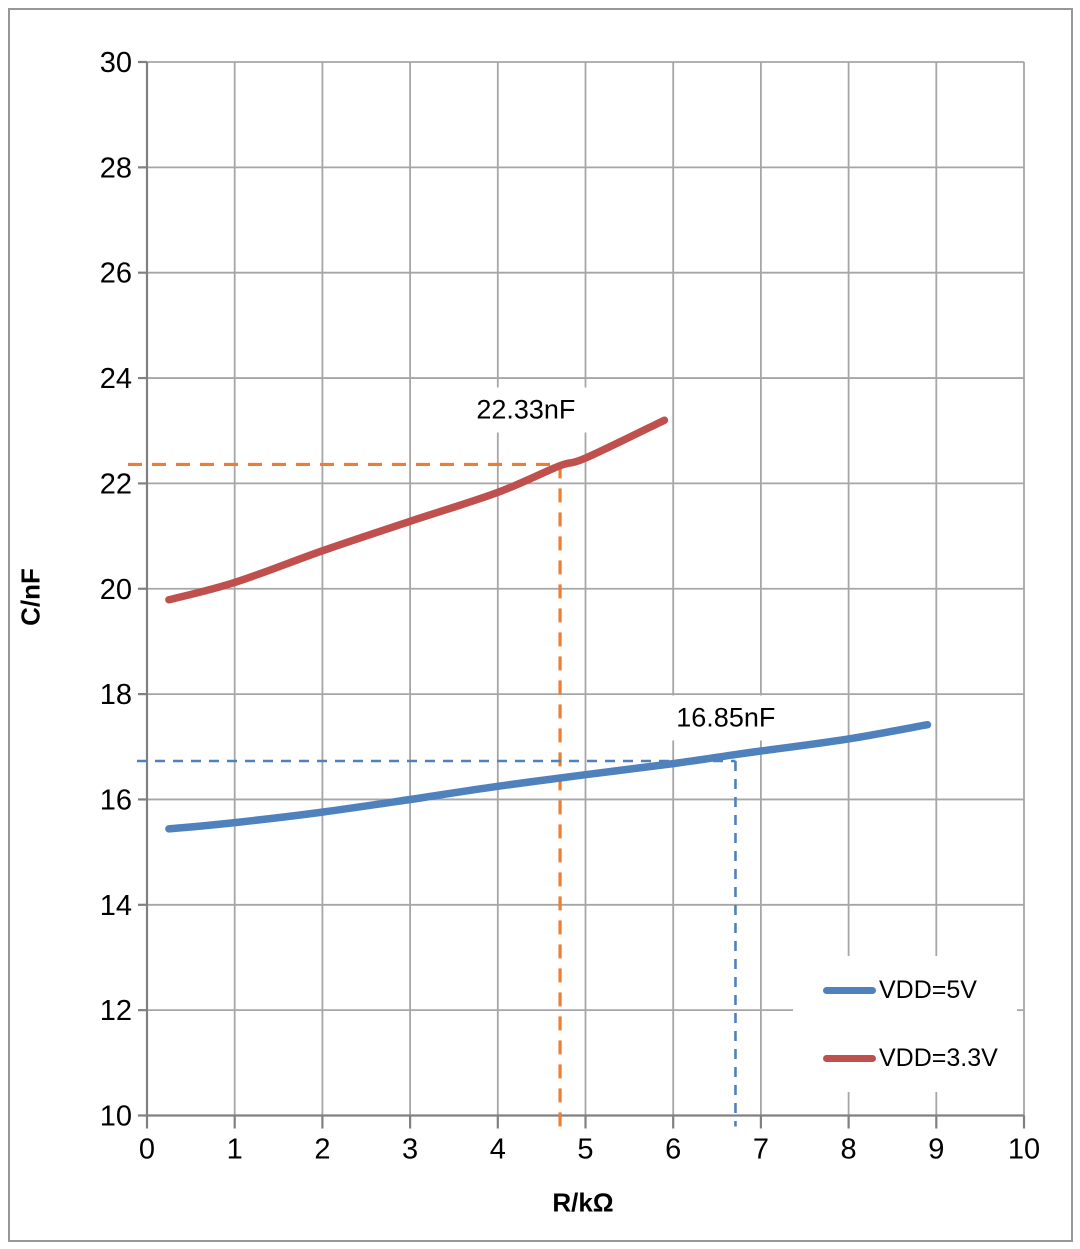  What do you see at coordinates (583, 1202) in the screenshot?
I see `x-axis-title: R/kΩ` at bounding box center [583, 1202].